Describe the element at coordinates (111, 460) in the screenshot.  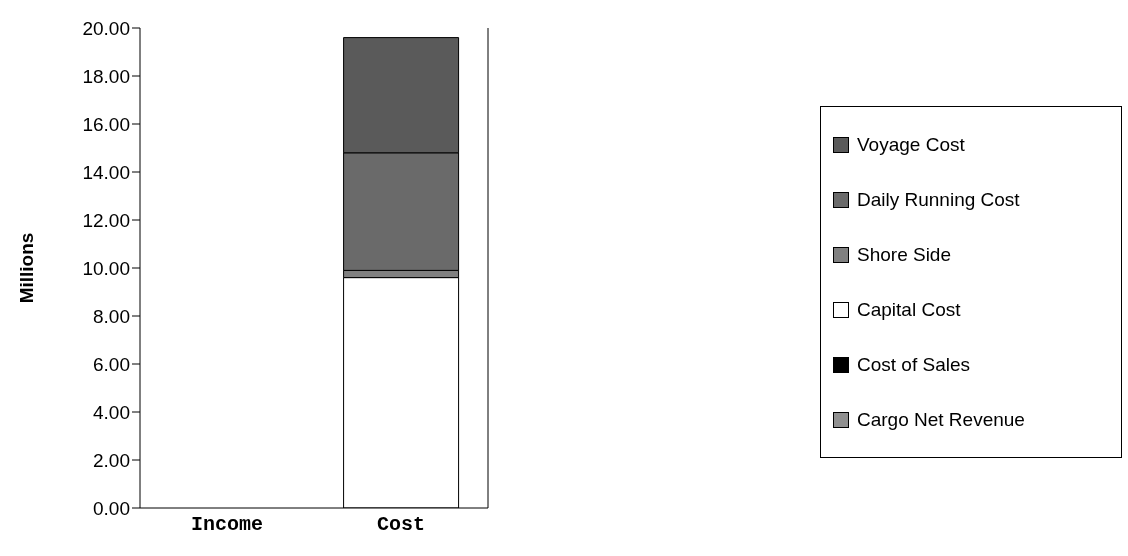
I see `y-tick-label: 2.00` at that location.